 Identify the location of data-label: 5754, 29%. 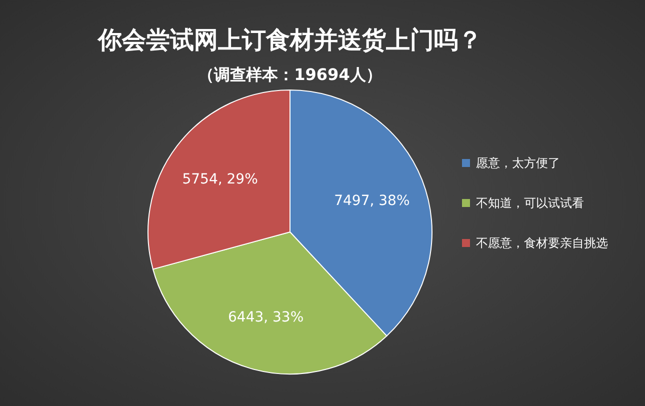
(220, 180).